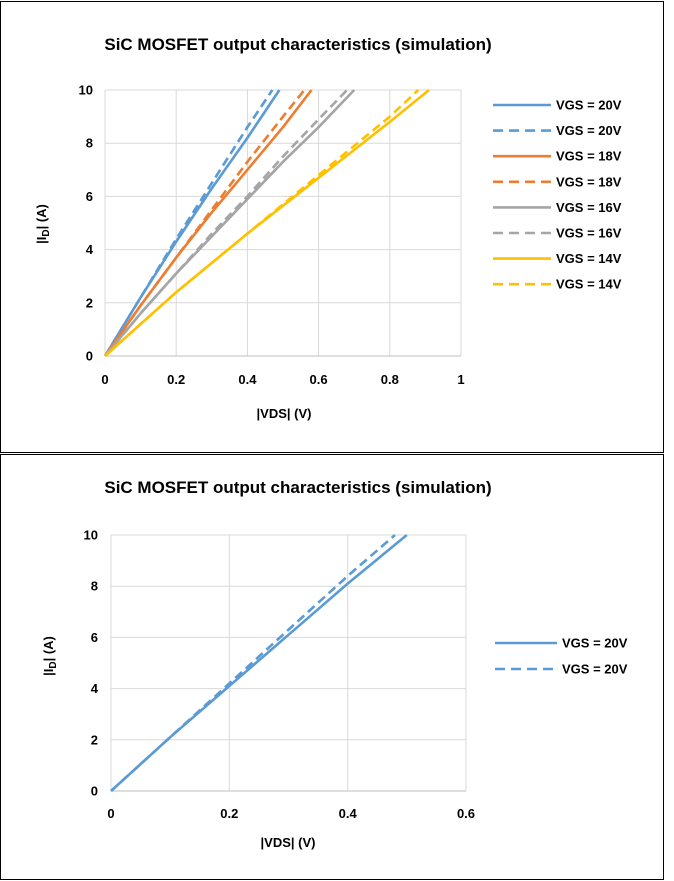 The width and height of the screenshot is (674, 881). I want to click on x-tick-labels: 0 0.2 0.4 0.6 0.8 1, so click(282, 379).